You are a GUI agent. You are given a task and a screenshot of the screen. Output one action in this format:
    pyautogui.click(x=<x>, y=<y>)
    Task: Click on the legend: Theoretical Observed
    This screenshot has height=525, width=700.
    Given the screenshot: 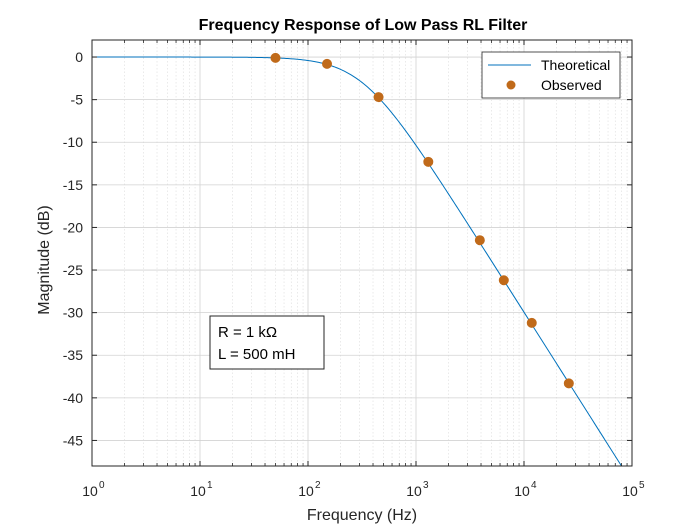 What is the action you would take?
    pyautogui.click(x=551, y=75)
    